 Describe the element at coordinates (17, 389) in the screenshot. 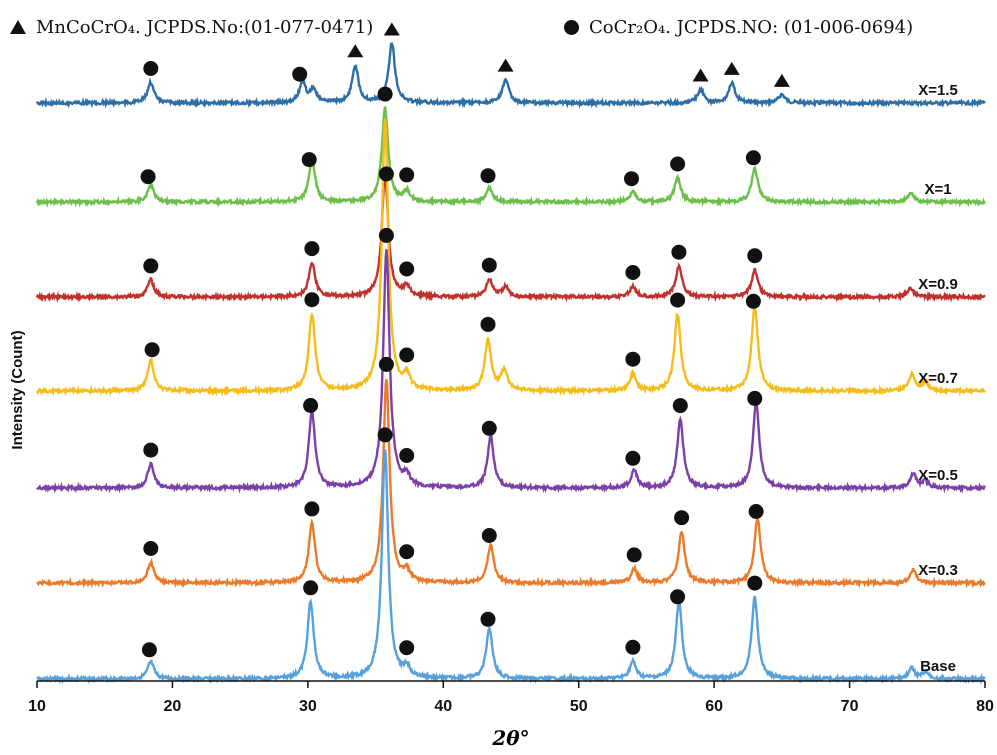

I see `y-axis-label: Intensity (Count)` at that location.